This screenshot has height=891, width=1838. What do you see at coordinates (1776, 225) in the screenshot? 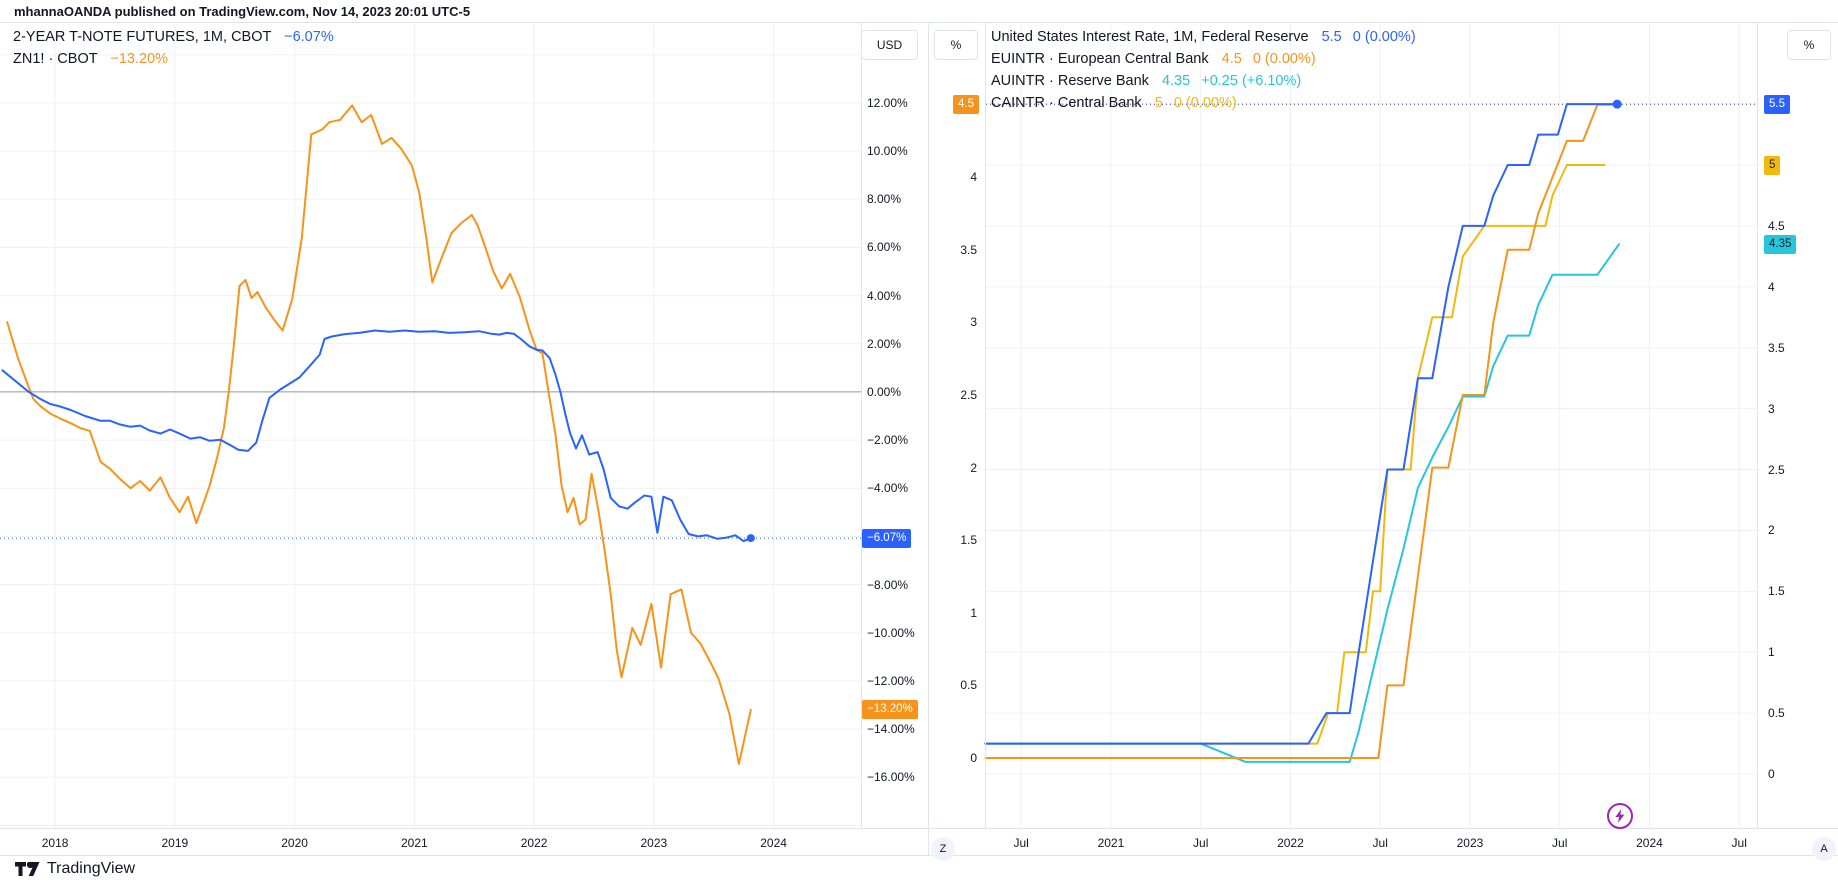
I see `axis-tick-label: 4.5` at bounding box center [1776, 225].